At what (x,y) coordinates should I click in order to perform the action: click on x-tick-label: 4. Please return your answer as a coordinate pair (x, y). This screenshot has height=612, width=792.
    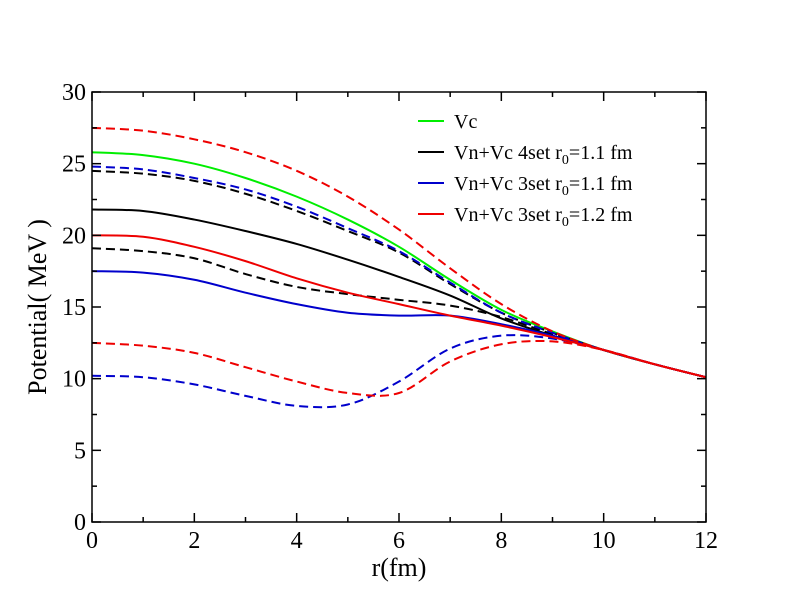
    Looking at the image, I should click on (297, 541).